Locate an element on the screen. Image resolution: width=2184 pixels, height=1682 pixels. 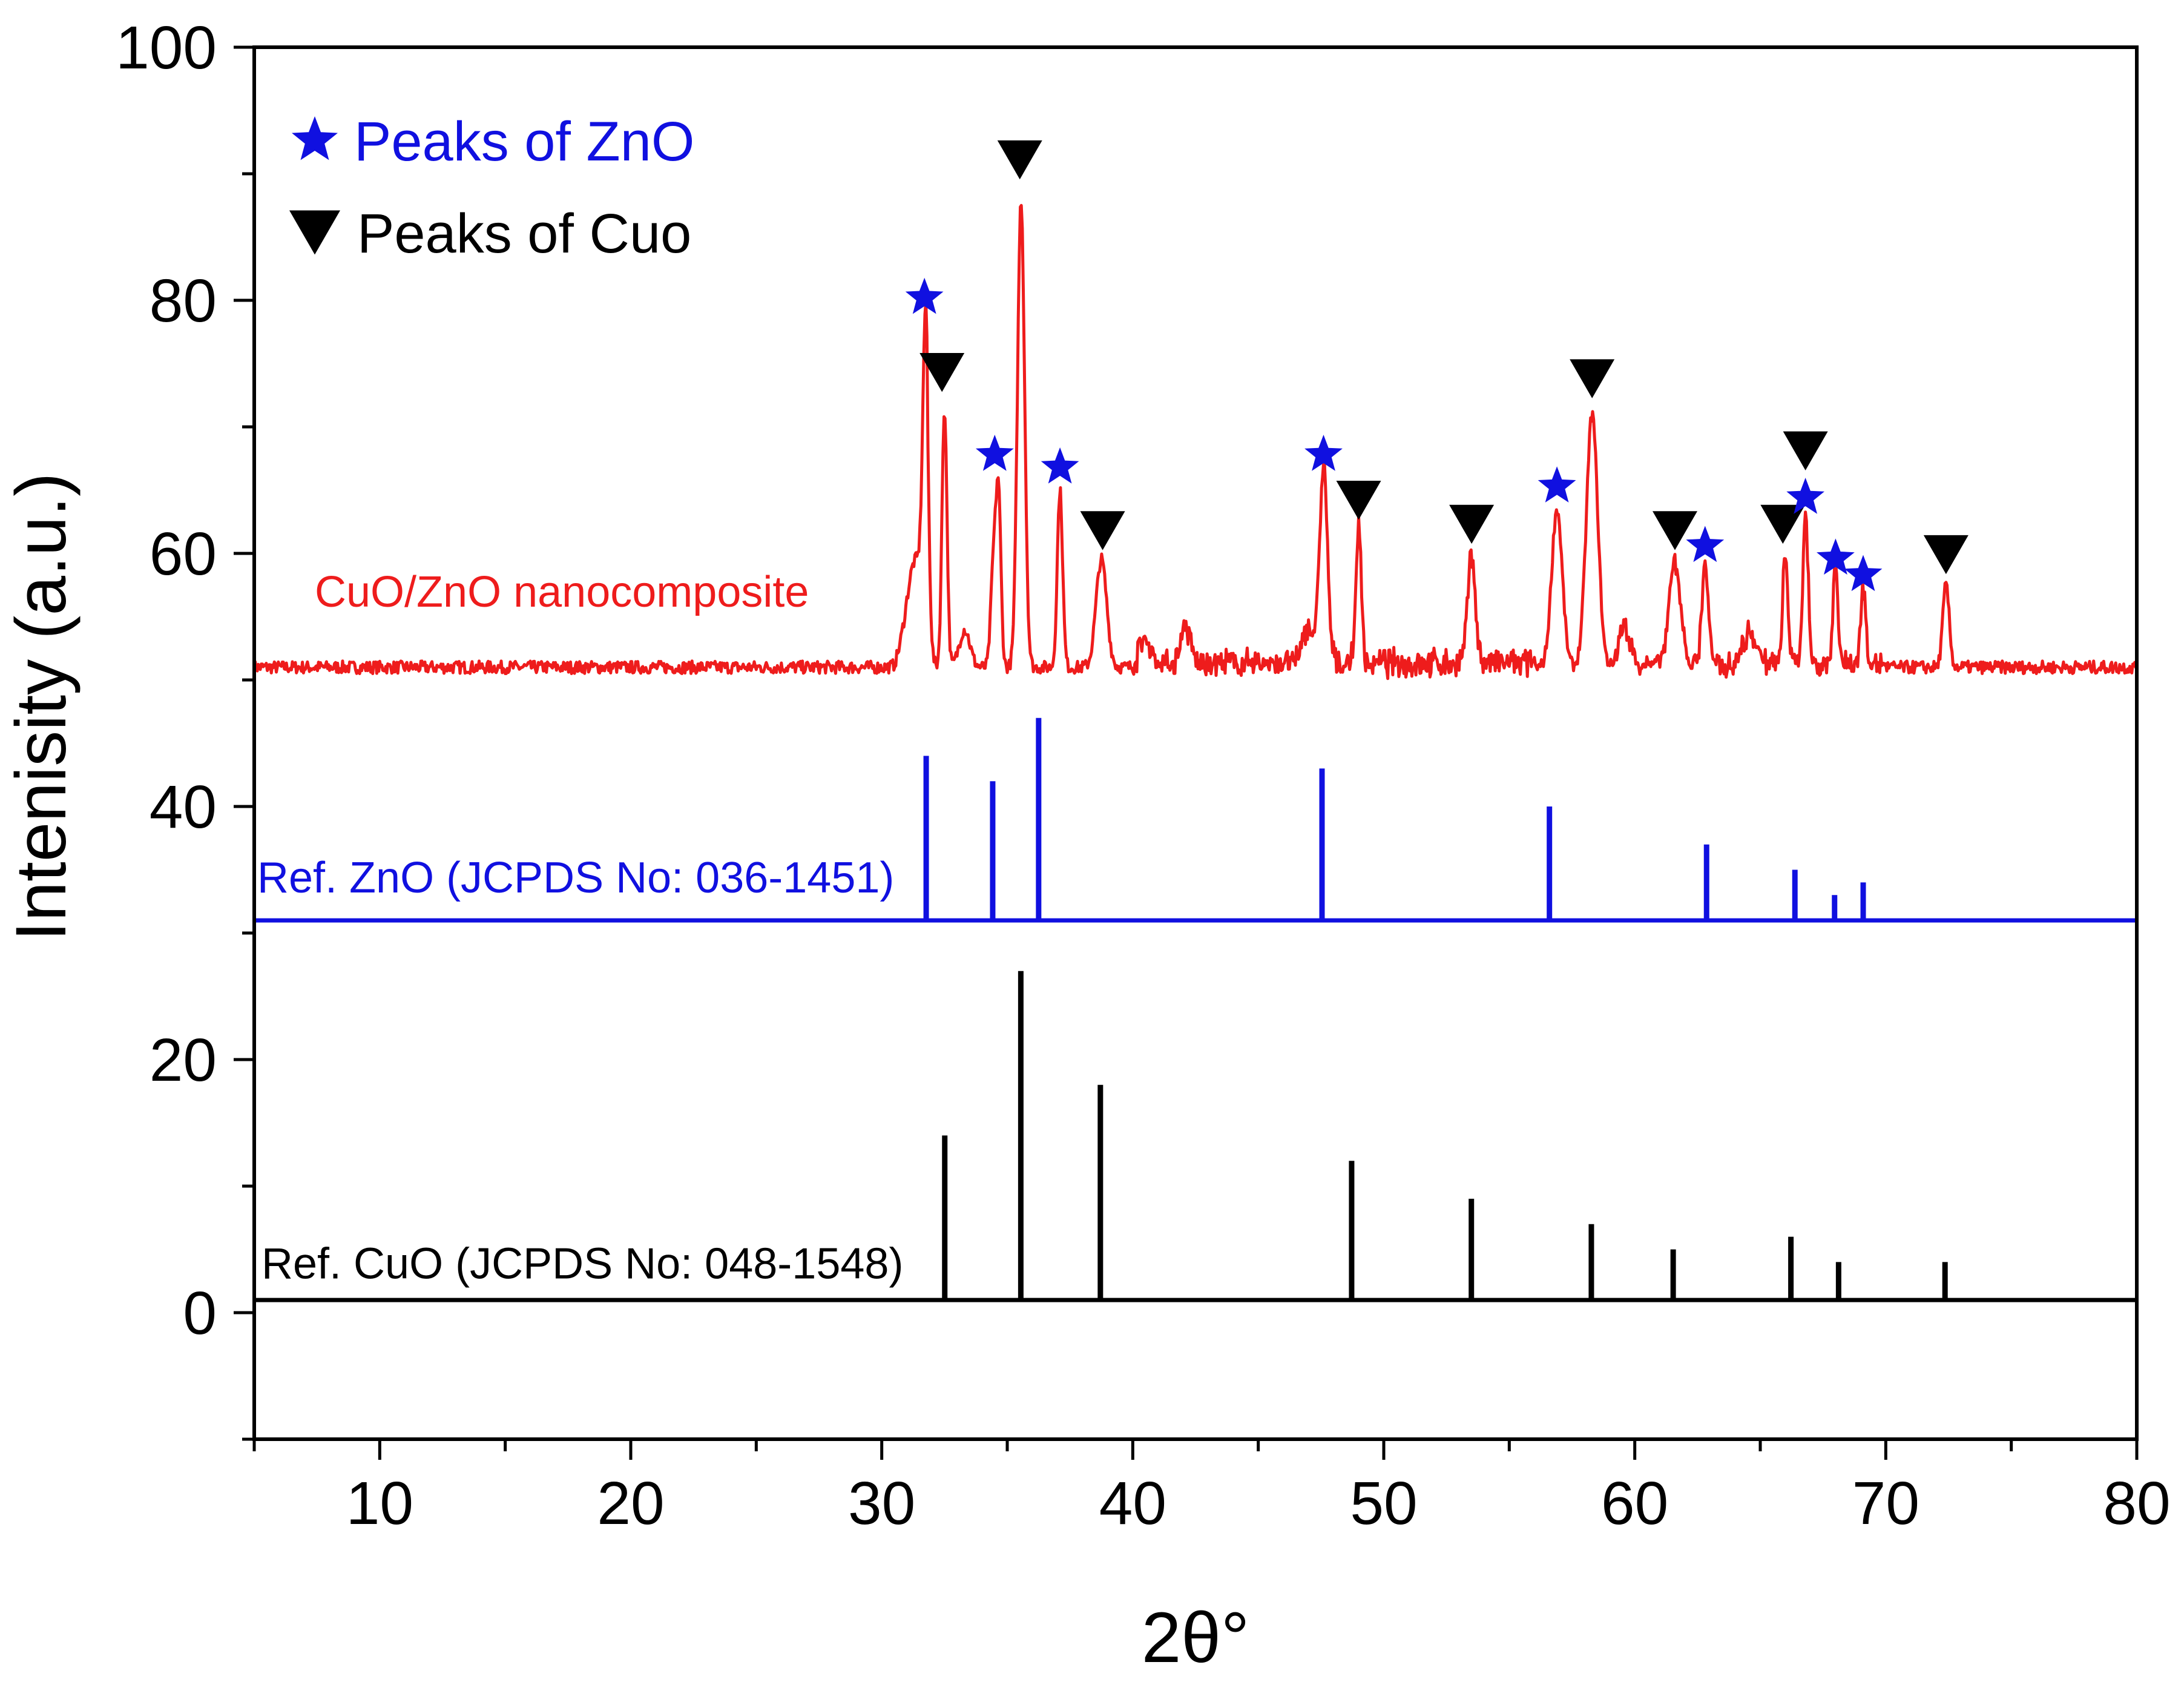
series-label-composite: CuO/ZnO nanocomposite is located at coordinates (562, 592).